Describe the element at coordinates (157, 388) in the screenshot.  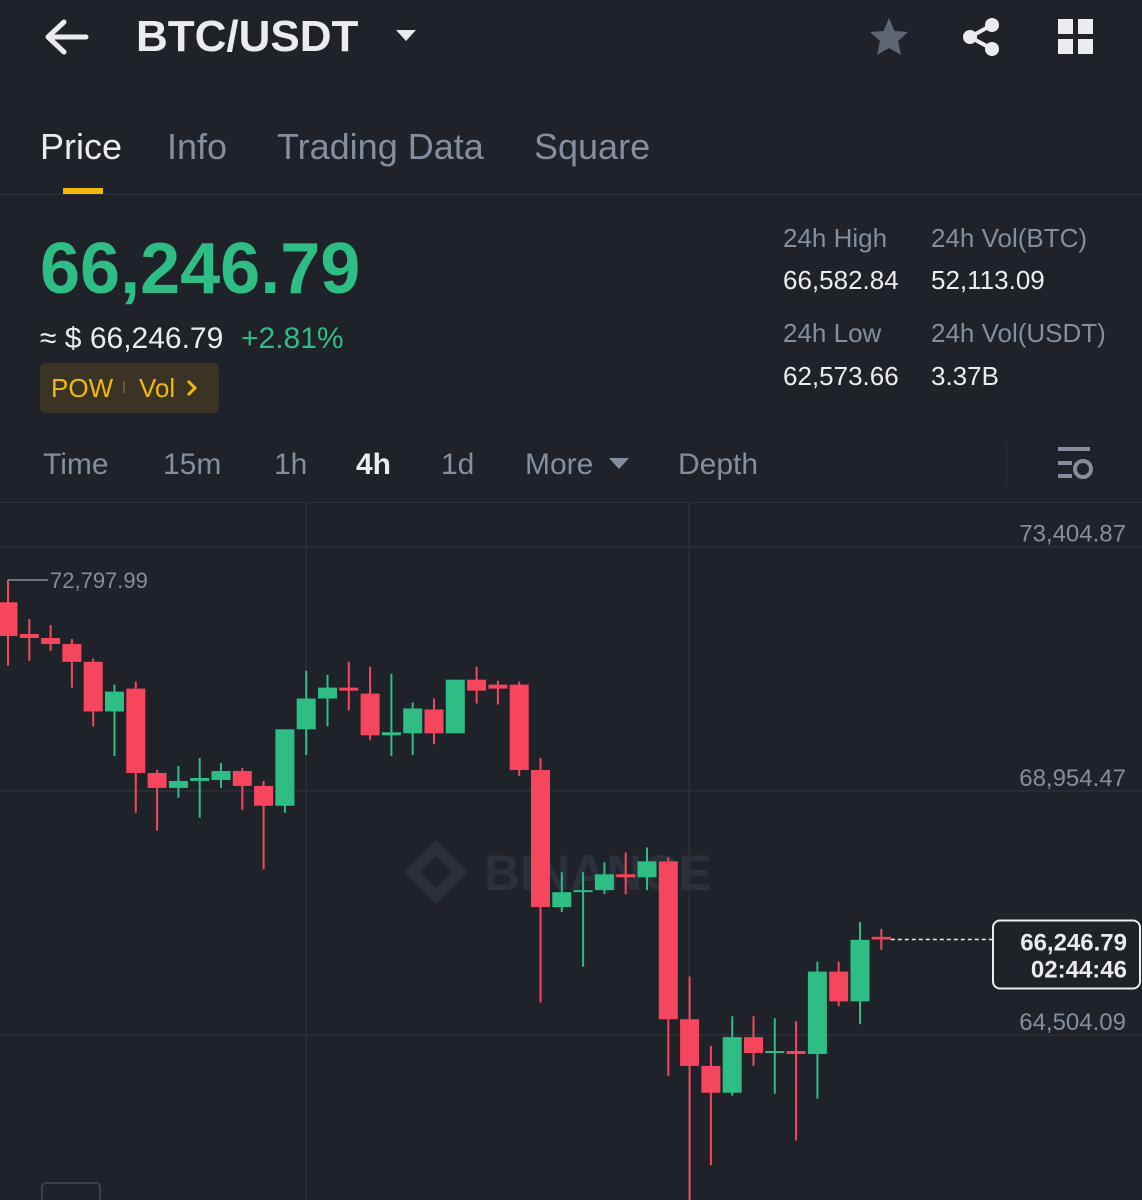
I see `tag: Vol` at that location.